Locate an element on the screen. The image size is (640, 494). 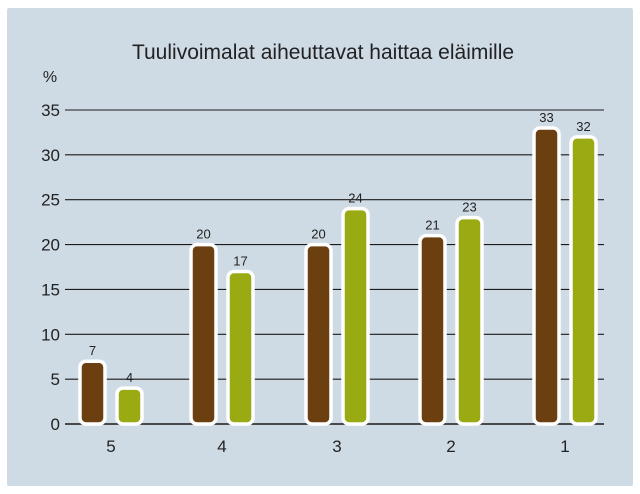
y-tick-label: 35 is located at coordinates (50, 110).